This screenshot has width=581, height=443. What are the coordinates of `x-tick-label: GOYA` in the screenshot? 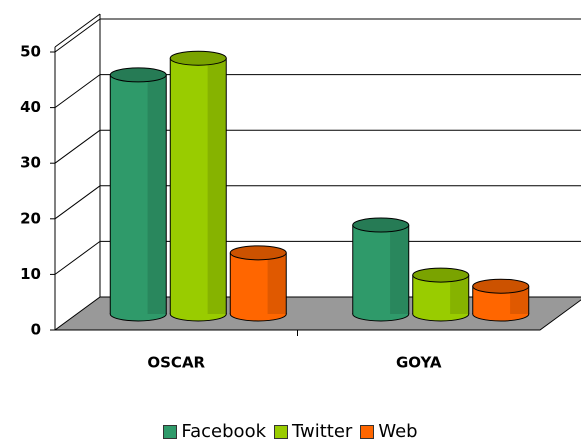 It's located at (419, 363).